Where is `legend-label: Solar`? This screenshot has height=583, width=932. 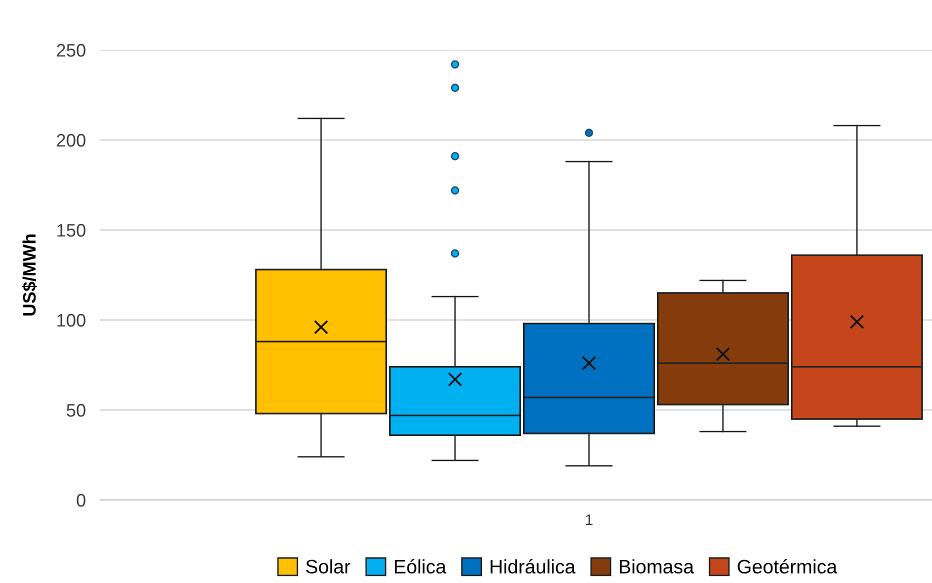
legend-label: Solar is located at coordinates (328, 566).